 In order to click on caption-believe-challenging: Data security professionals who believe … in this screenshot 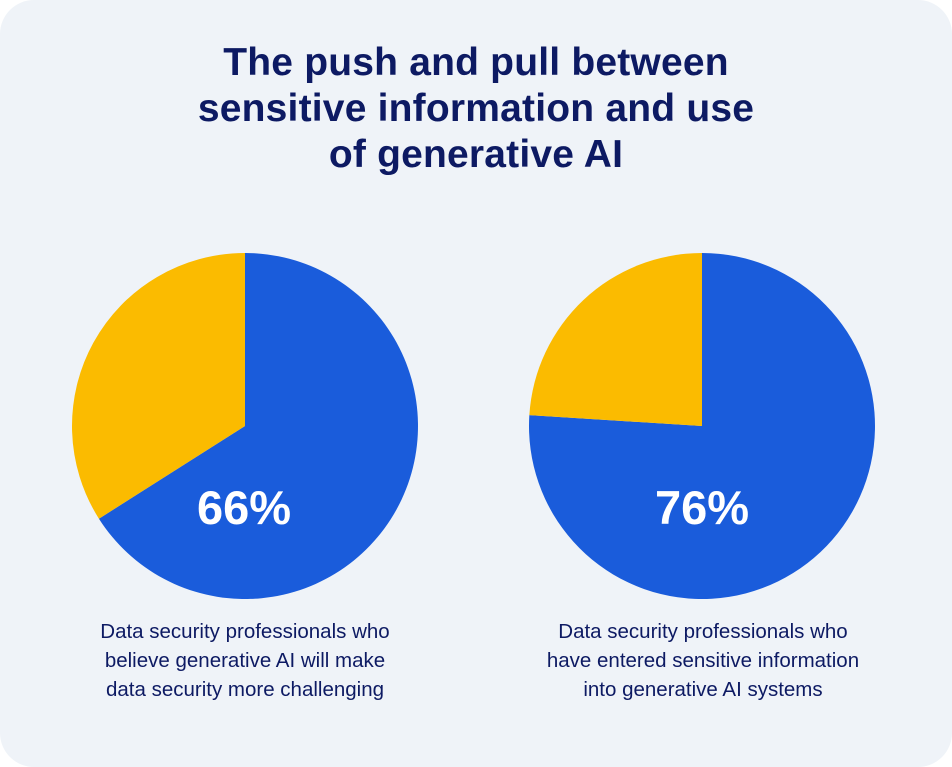, I will do `click(245, 660)`.